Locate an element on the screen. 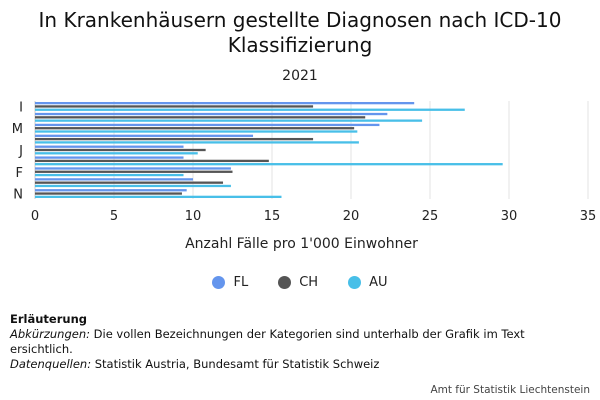  legend-label-au: AU is located at coordinates (378, 282).